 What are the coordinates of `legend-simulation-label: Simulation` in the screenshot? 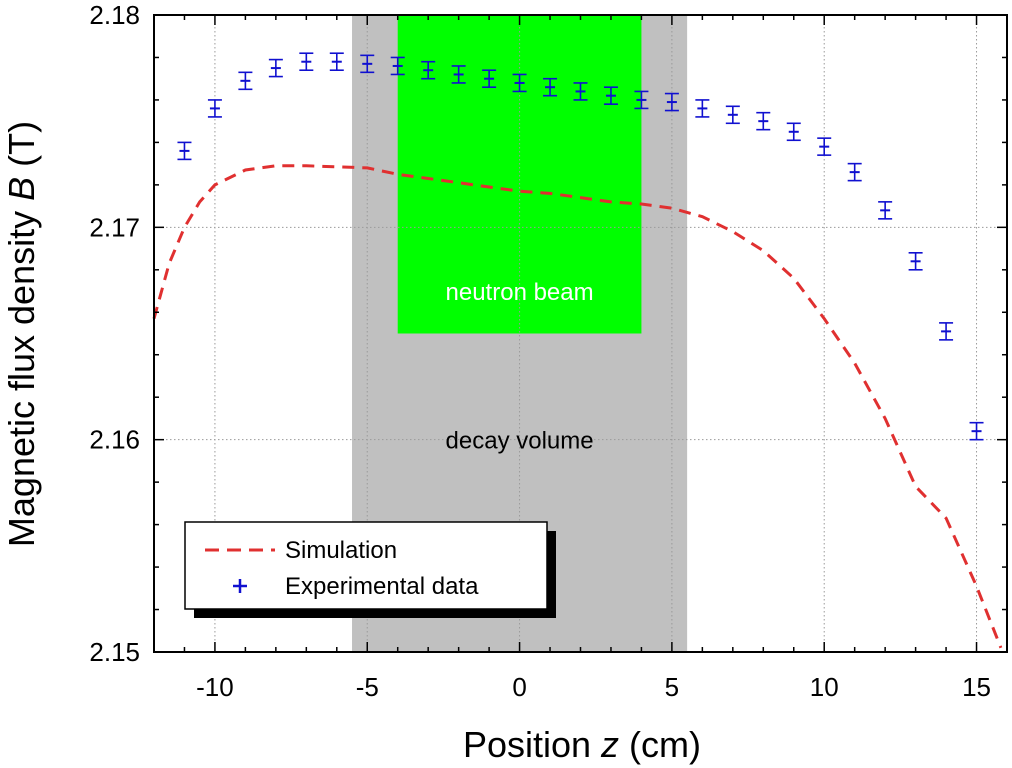 It's located at (341, 550).